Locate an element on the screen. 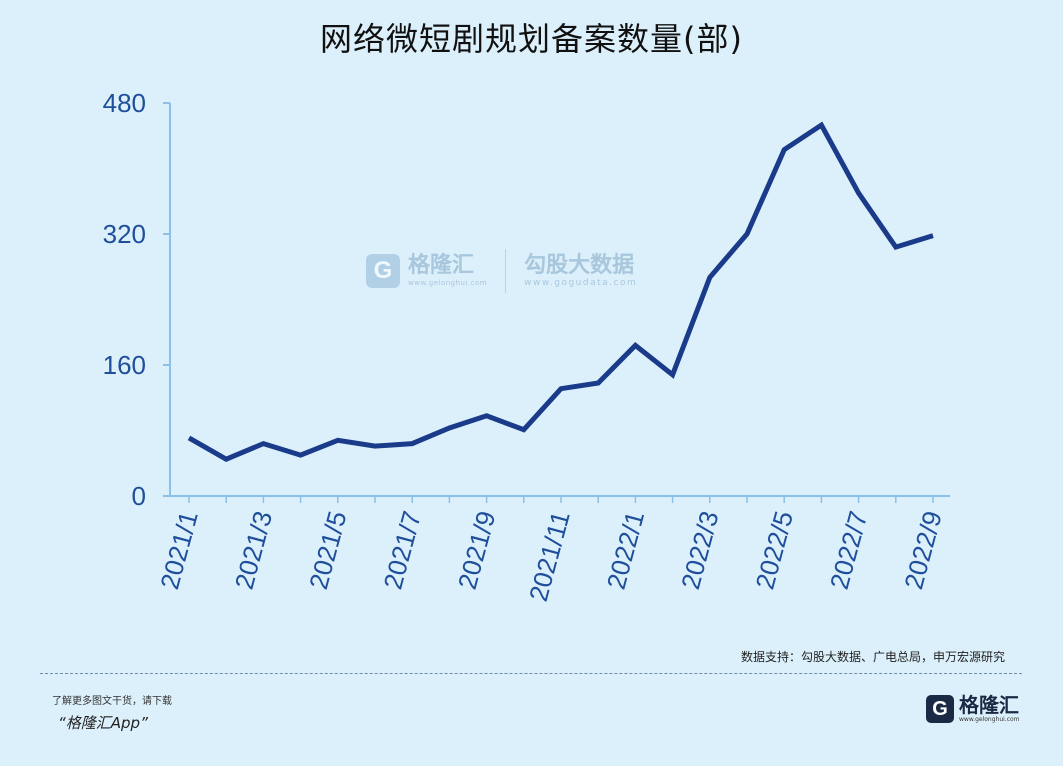 This screenshot has height=766, width=1063. watermark-brand2-name: 勾股大数据 is located at coordinates (579, 265).